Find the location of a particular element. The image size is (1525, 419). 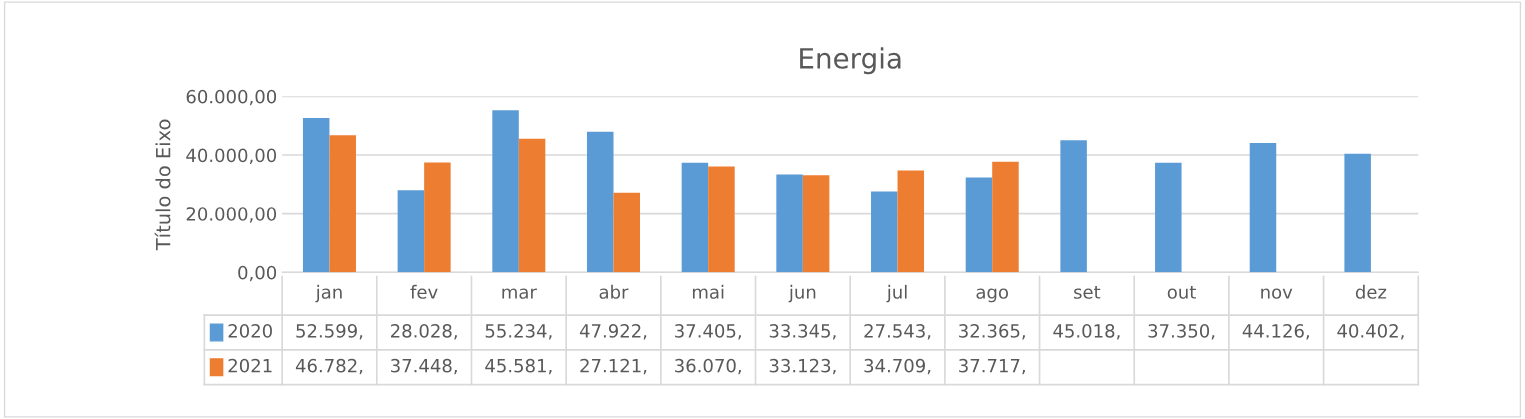

x-tick-label: nov is located at coordinates (1277, 293).